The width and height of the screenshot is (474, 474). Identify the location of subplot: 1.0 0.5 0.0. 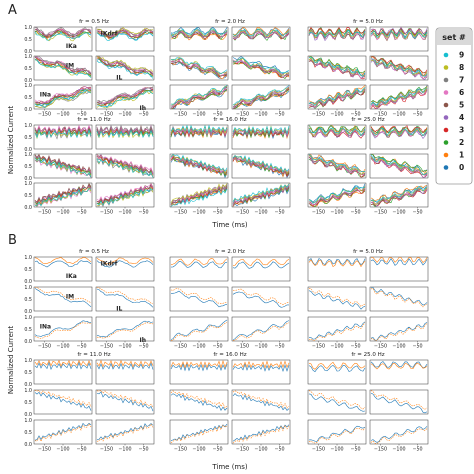
(58, 403).